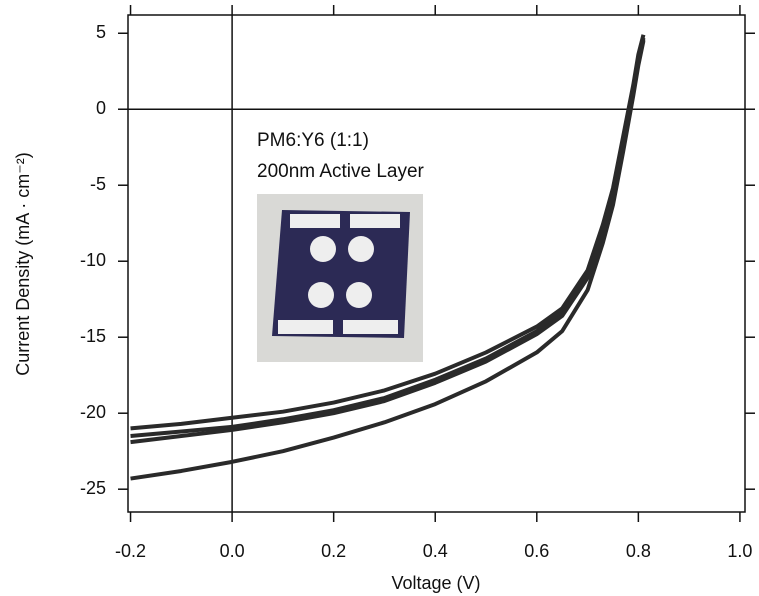 This screenshot has height=596, width=759. Describe the element at coordinates (93, 412) in the screenshot. I see `y-tick-label: -20` at that location.